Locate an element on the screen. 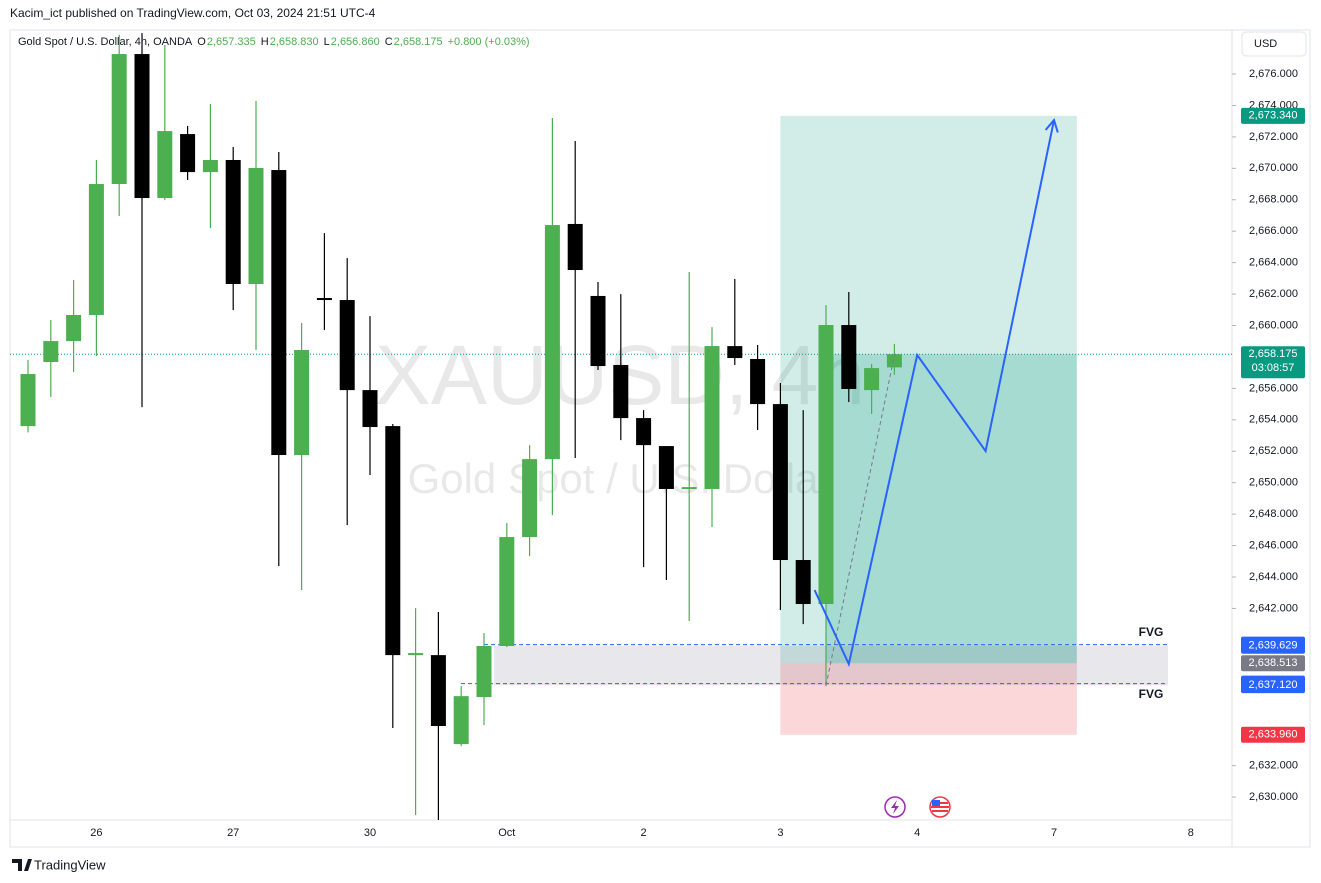 This screenshot has height=883, width=1321. y-tick-label: 2,660.000 is located at coordinates (1273, 325).